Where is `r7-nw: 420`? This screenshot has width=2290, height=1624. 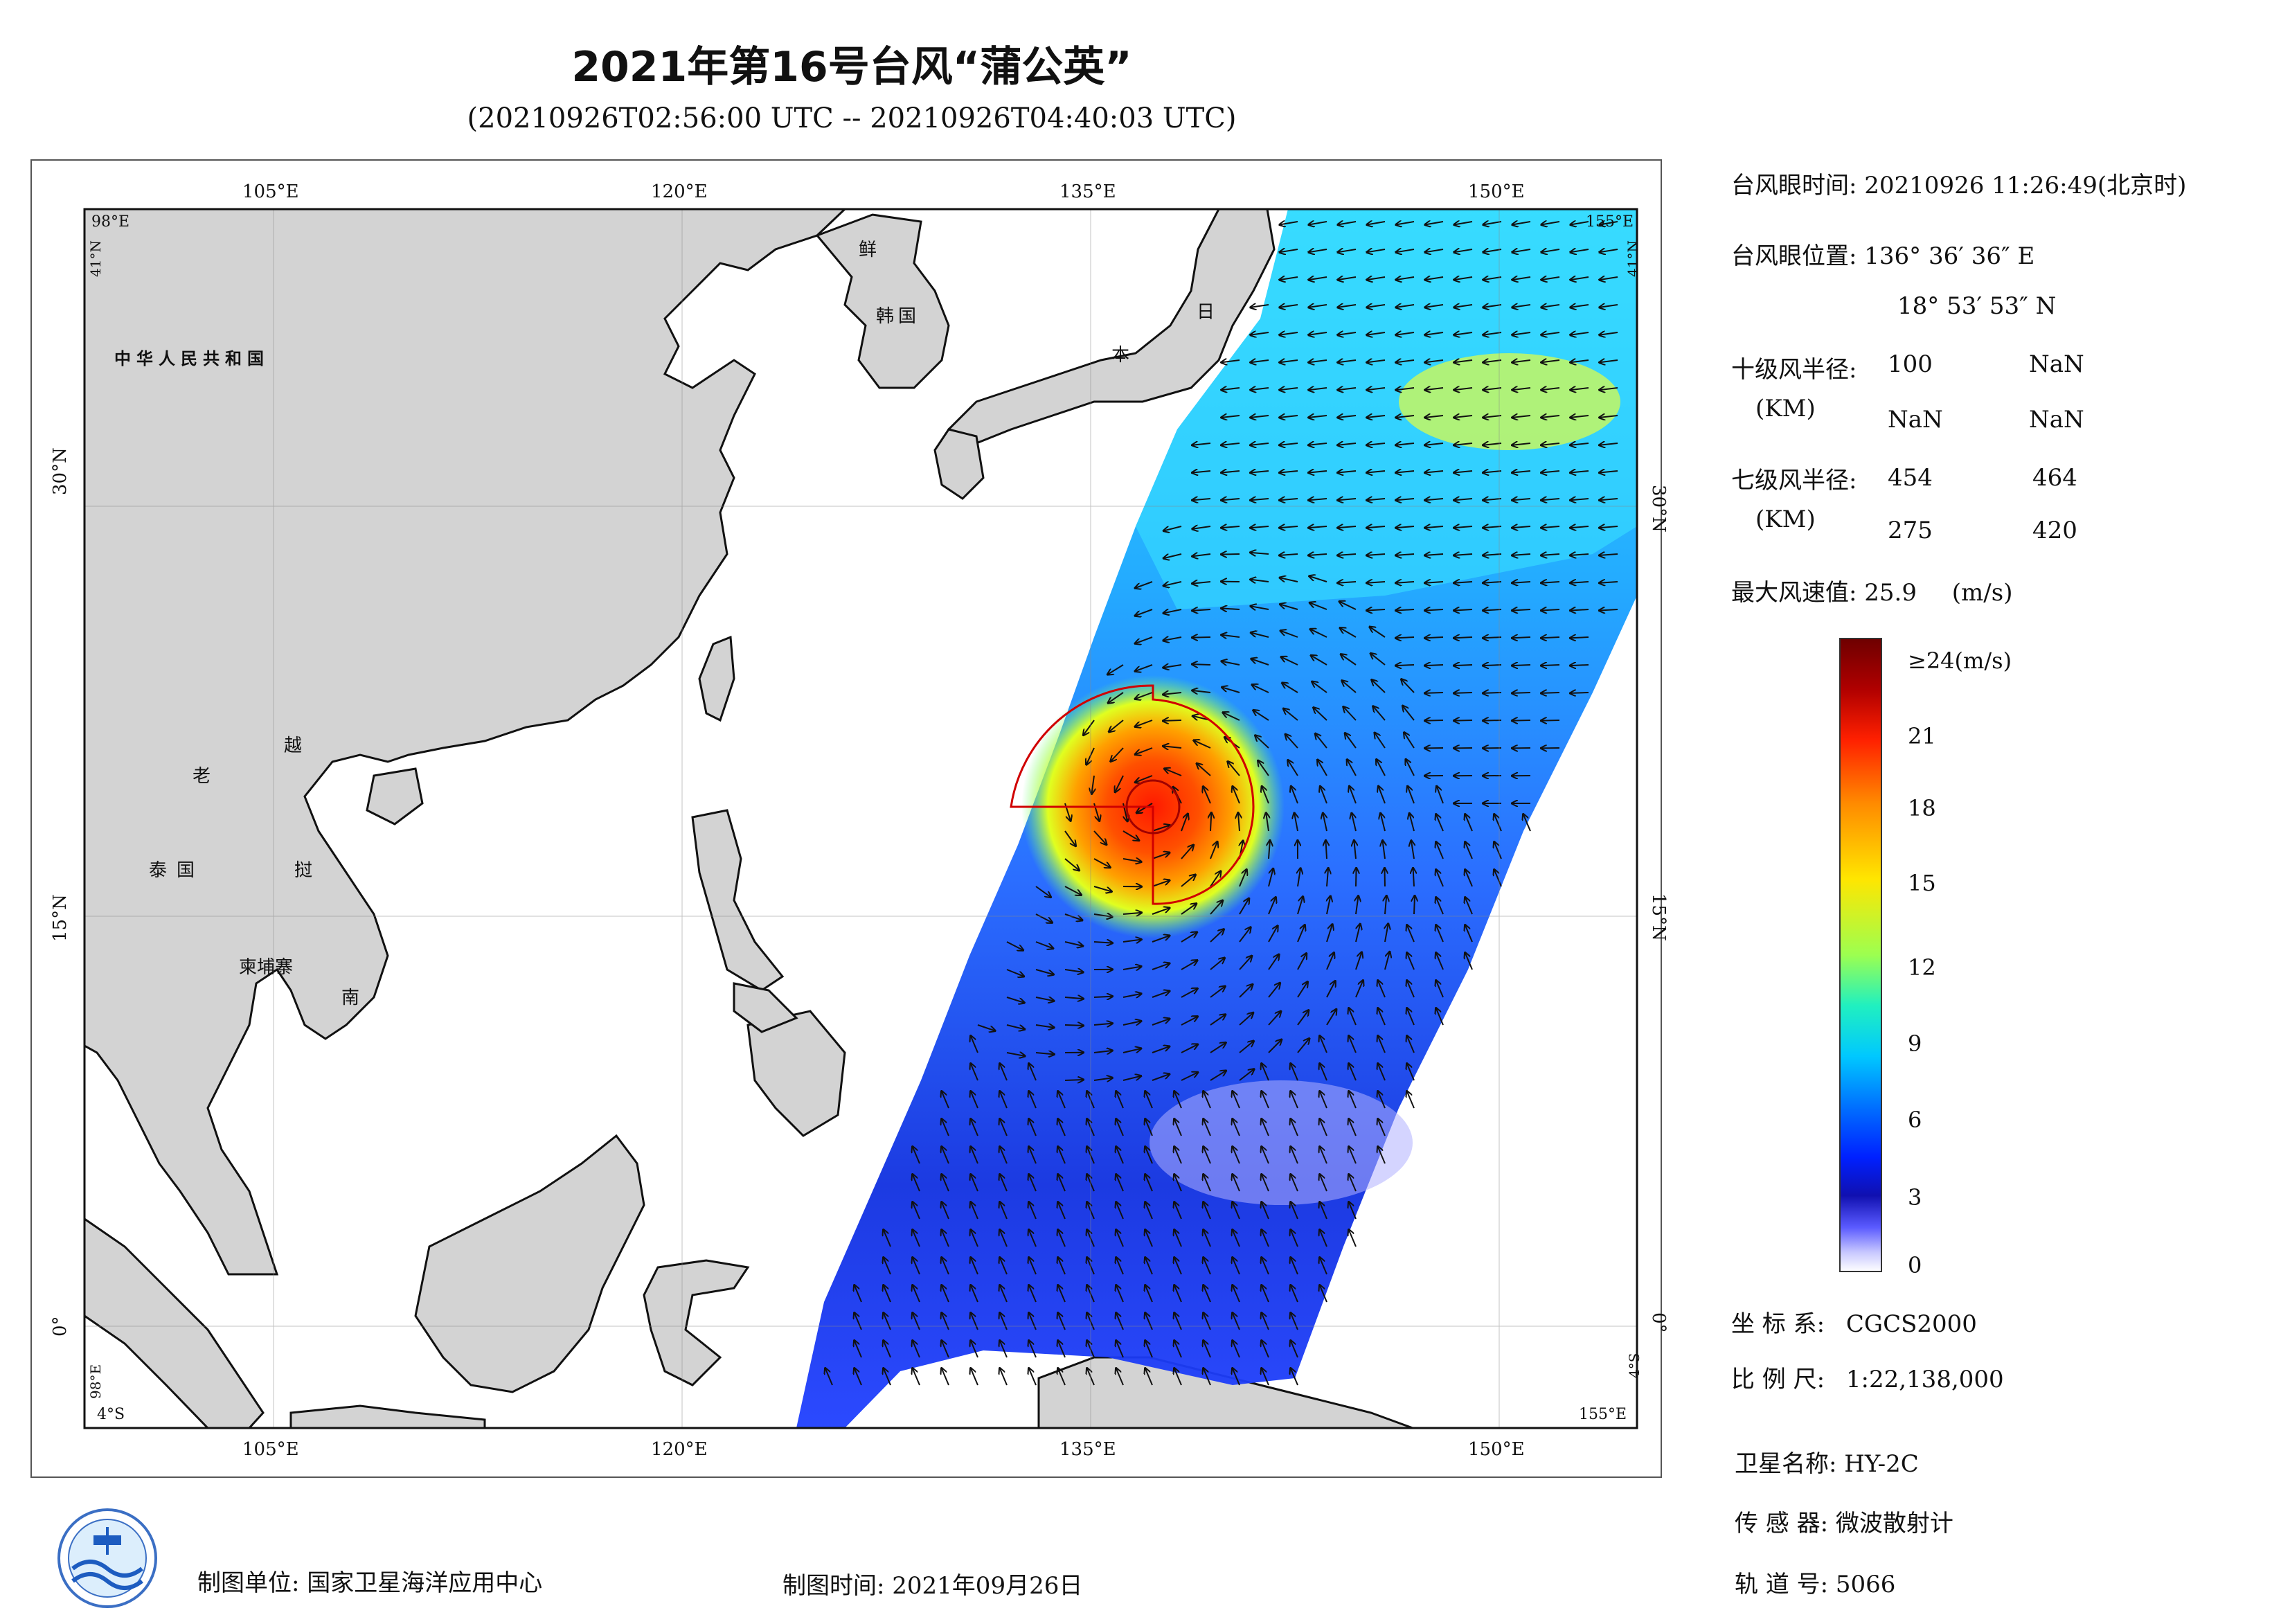
r7-nw: 420 is located at coordinates (2054, 530).